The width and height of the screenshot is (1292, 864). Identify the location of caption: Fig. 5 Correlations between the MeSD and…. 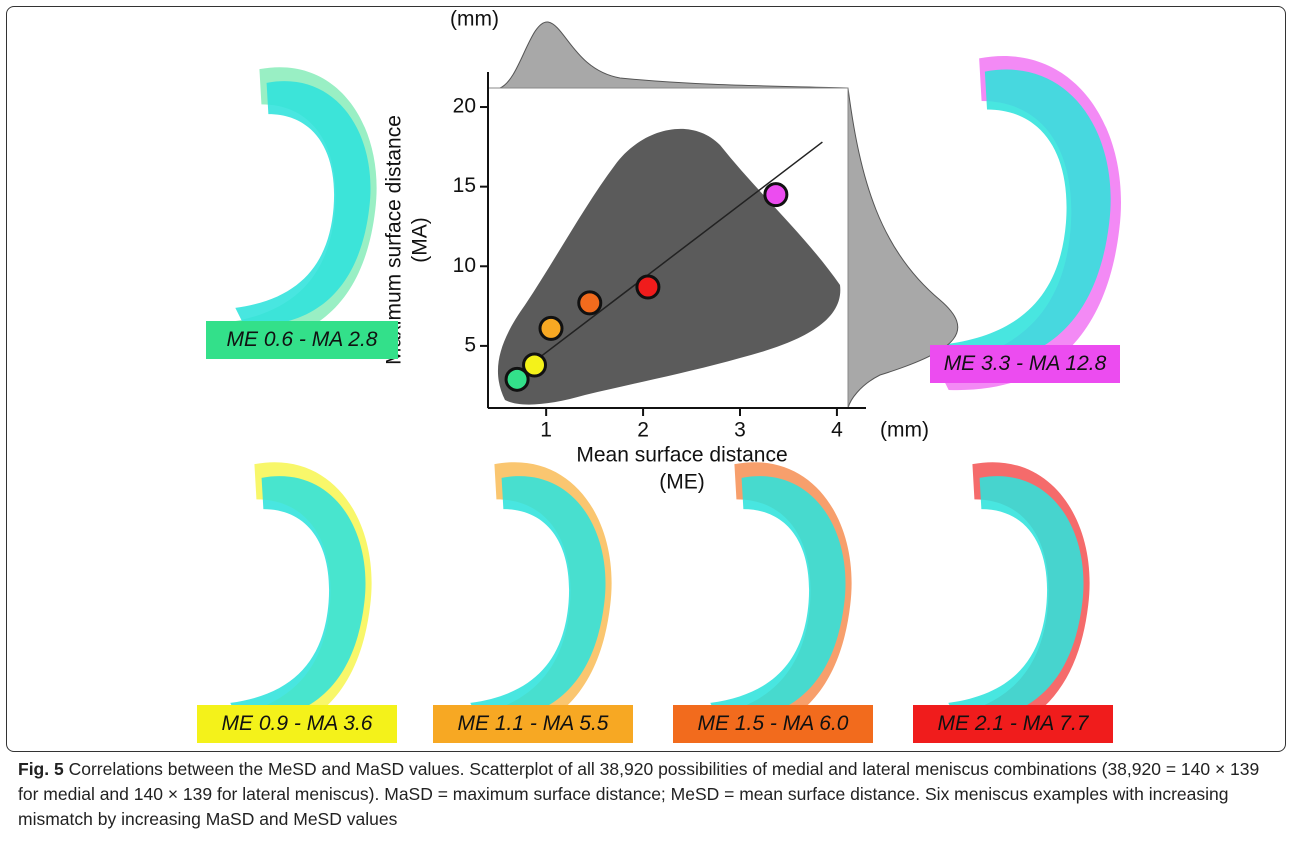
(648, 794).